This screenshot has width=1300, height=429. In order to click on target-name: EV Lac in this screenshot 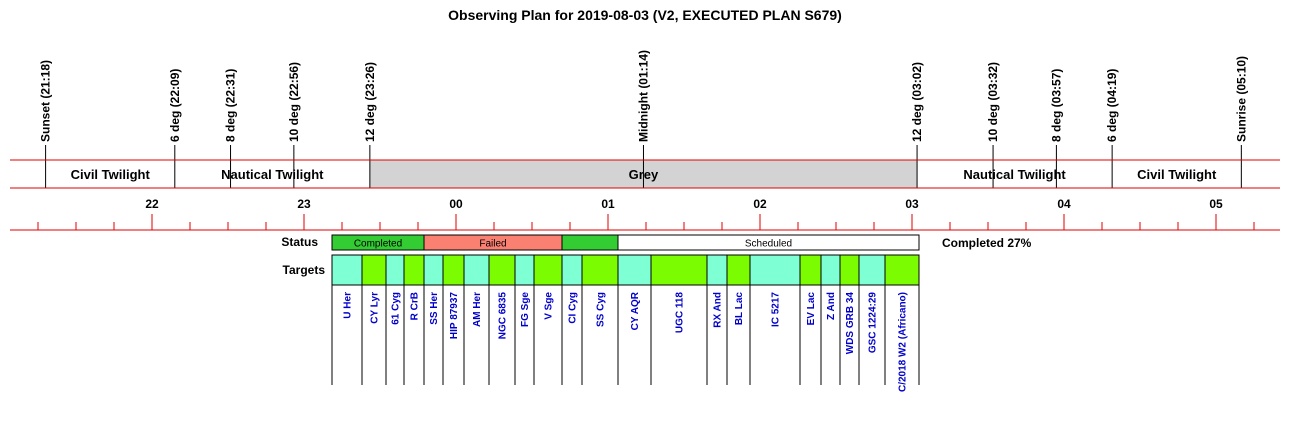, I will do `click(811, 309)`.